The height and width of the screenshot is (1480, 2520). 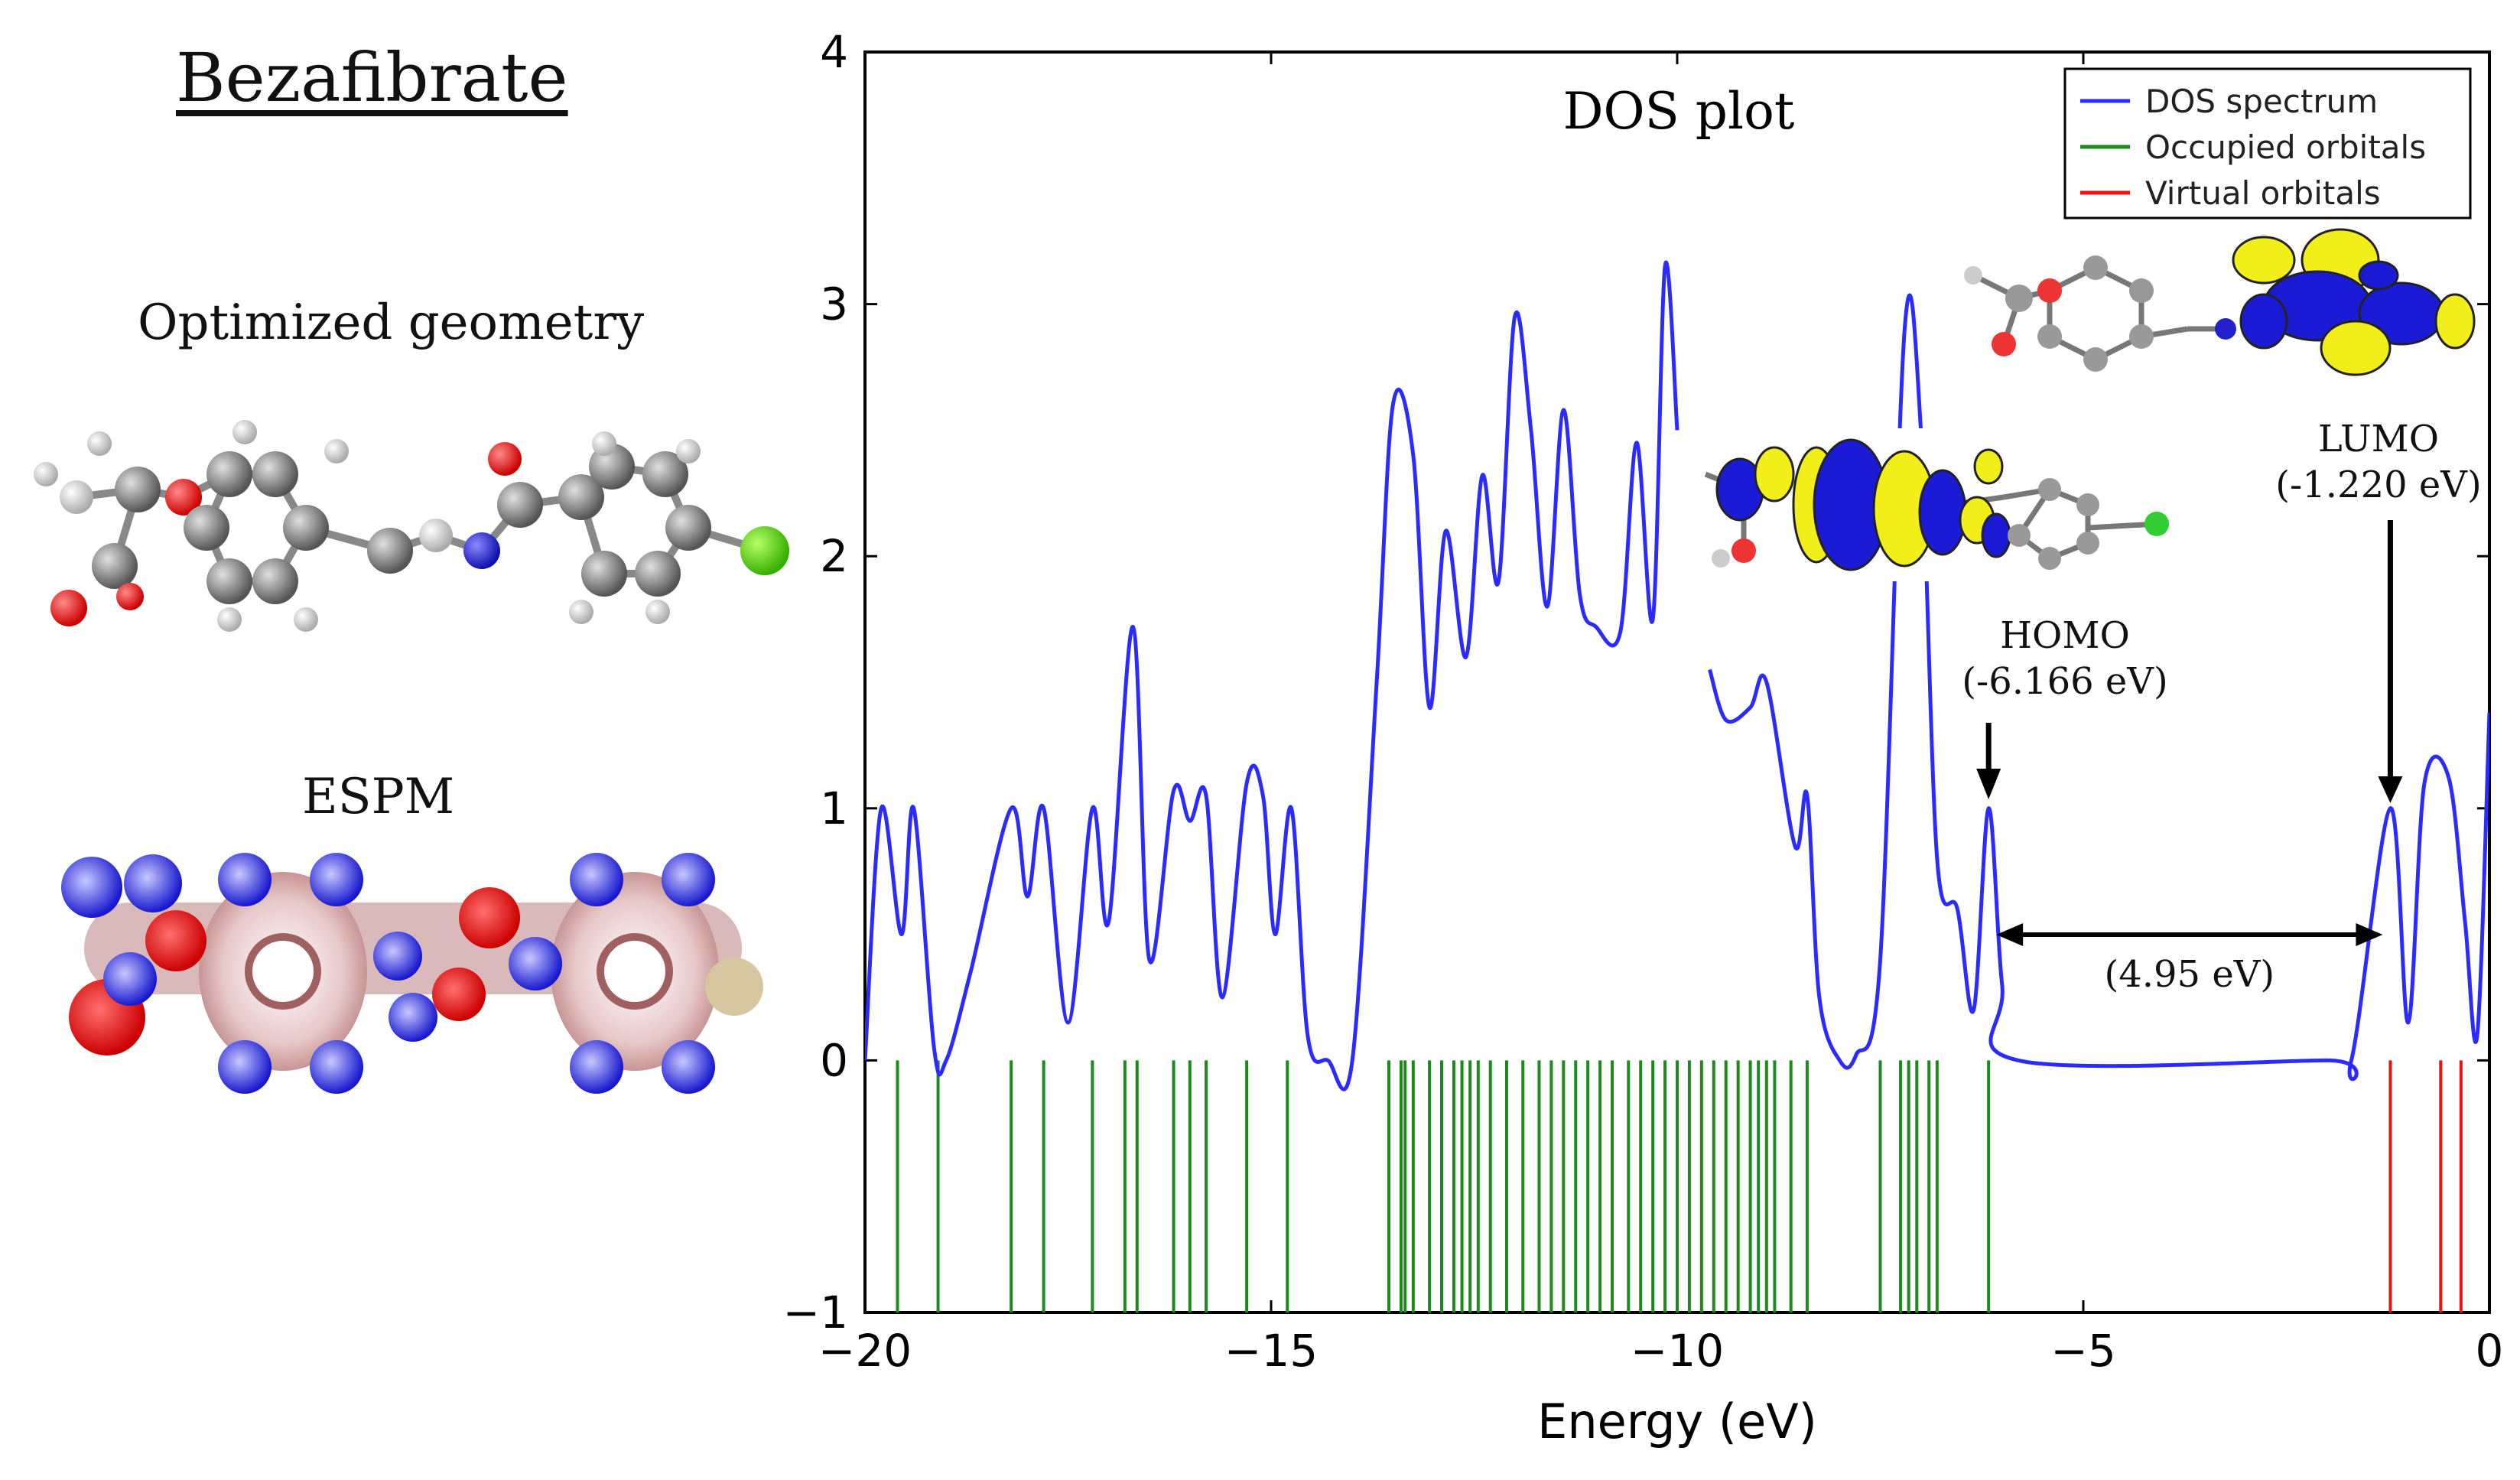 I want to click on optimized-geometry-image, so click(x=412, y=526).